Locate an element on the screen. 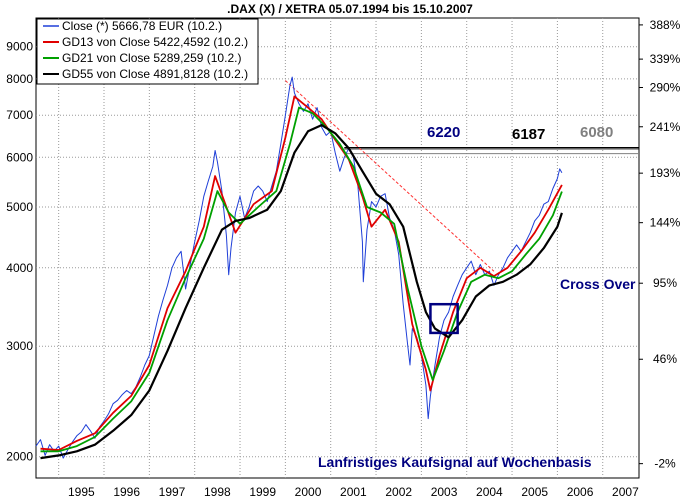 The image size is (700, 500). legend-box is located at coordinates (147, 51).